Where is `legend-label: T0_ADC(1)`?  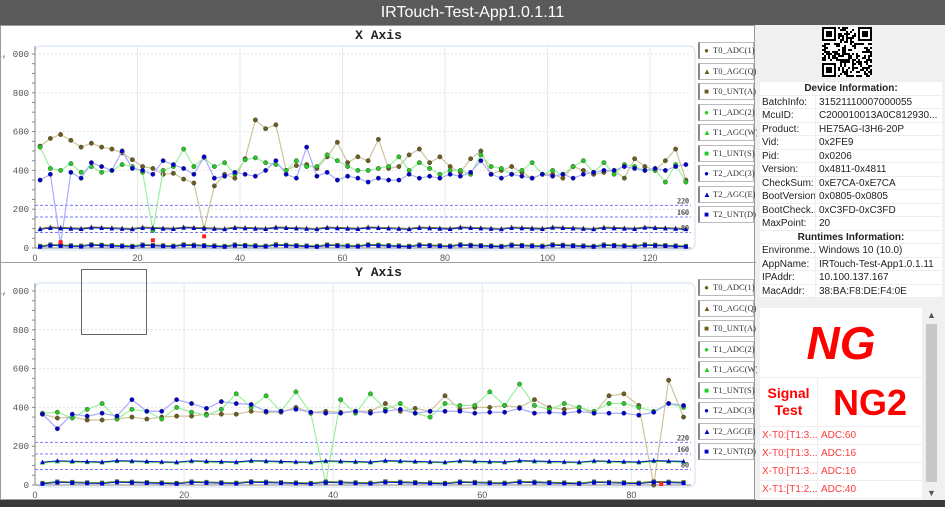 legend-label: T0_ADC(1) is located at coordinates (734, 287).